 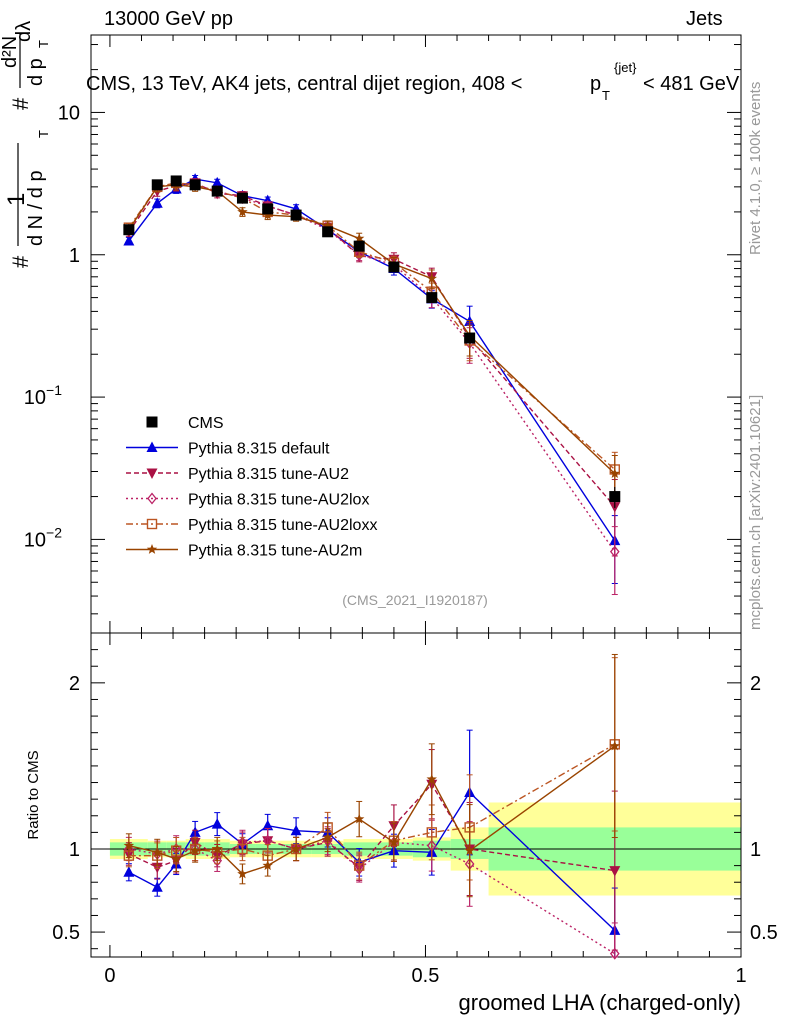 What do you see at coordinates (152, 446) in the screenshot?
I see `legend-marker-pythia-8-315-default` at bounding box center [152, 446].